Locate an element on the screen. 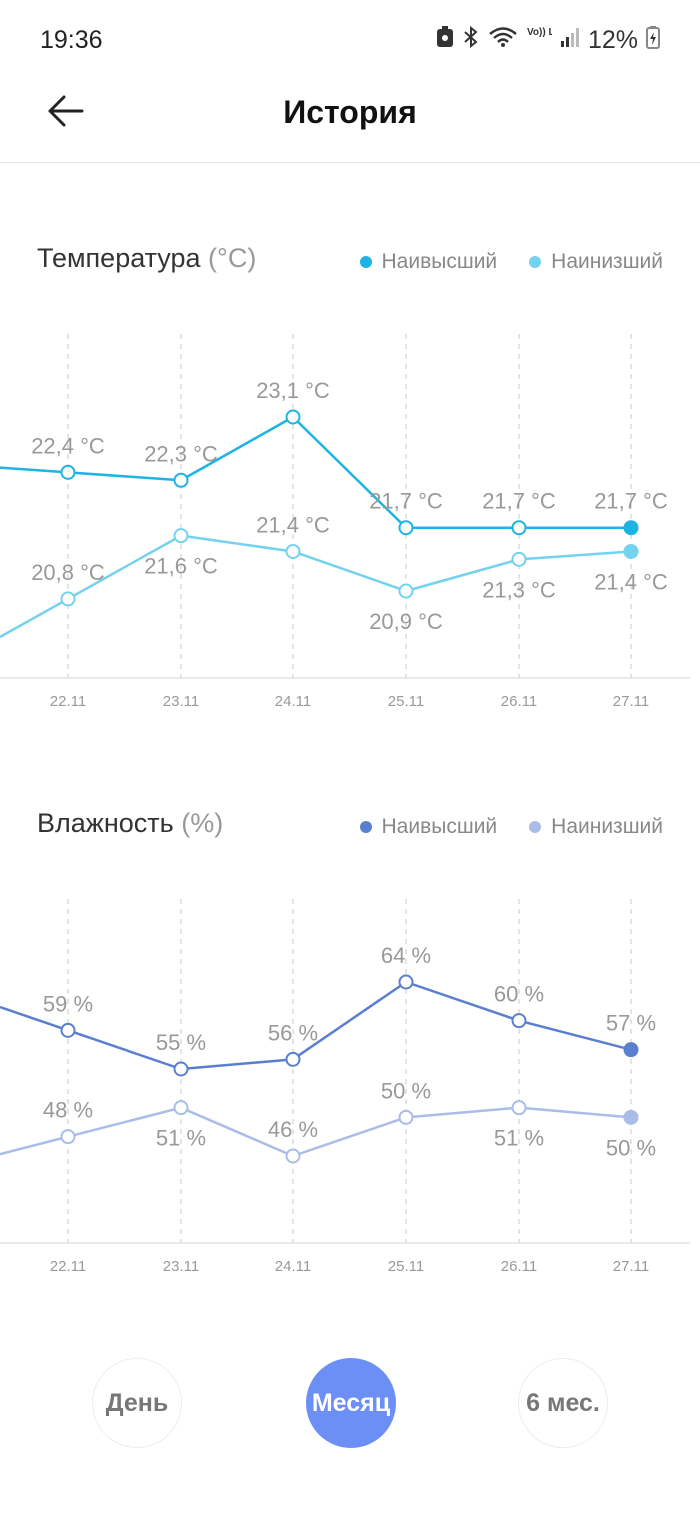 This screenshot has width=700, height=1517. data-label: 60 % is located at coordinates (519, 994).